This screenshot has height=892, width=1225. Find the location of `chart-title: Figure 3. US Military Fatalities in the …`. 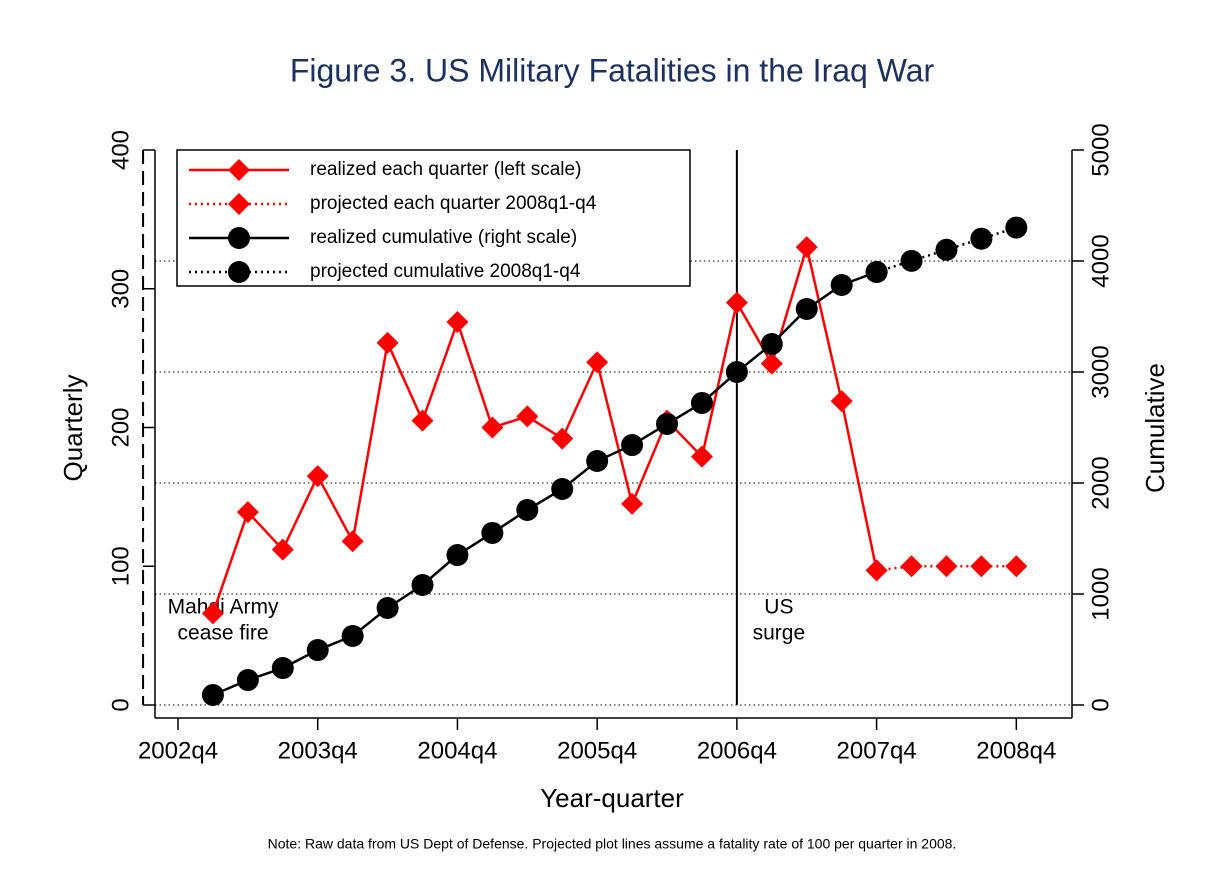

chart-title: Figure 3. US Military Fatalities in the … is located at coordinates (612, 70).